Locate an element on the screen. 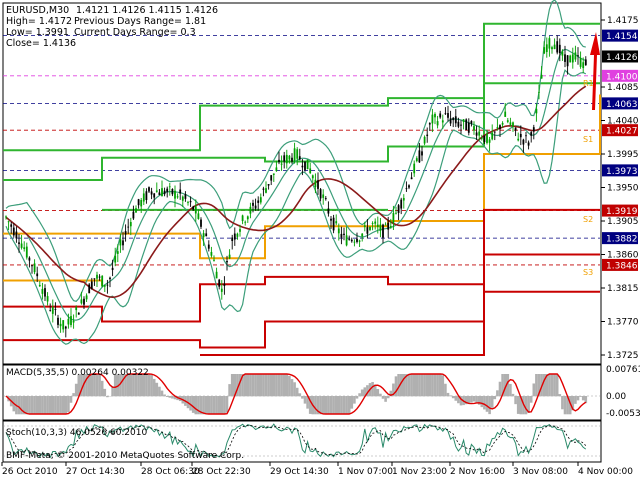 The width and height of the screenshot is (640, 480). price-flag-label: 1.4154 is located at coordinates (622, 37).